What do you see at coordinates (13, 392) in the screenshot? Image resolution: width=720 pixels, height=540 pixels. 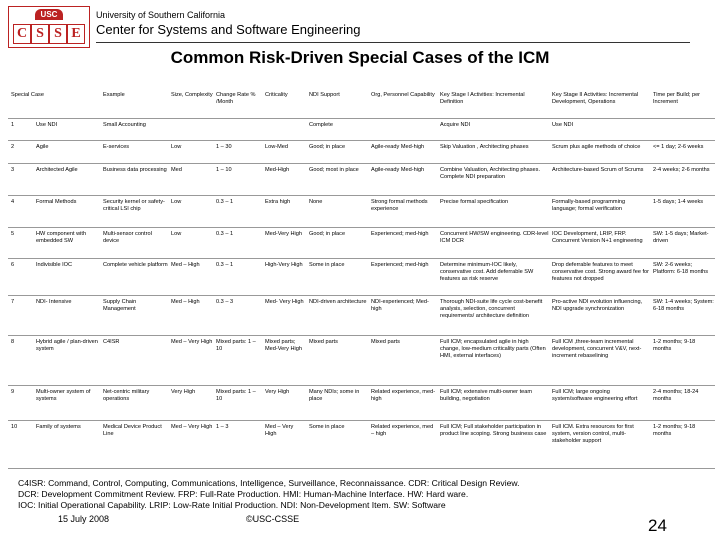 I see `table-cell: 9` at bounding box center [13, 392].